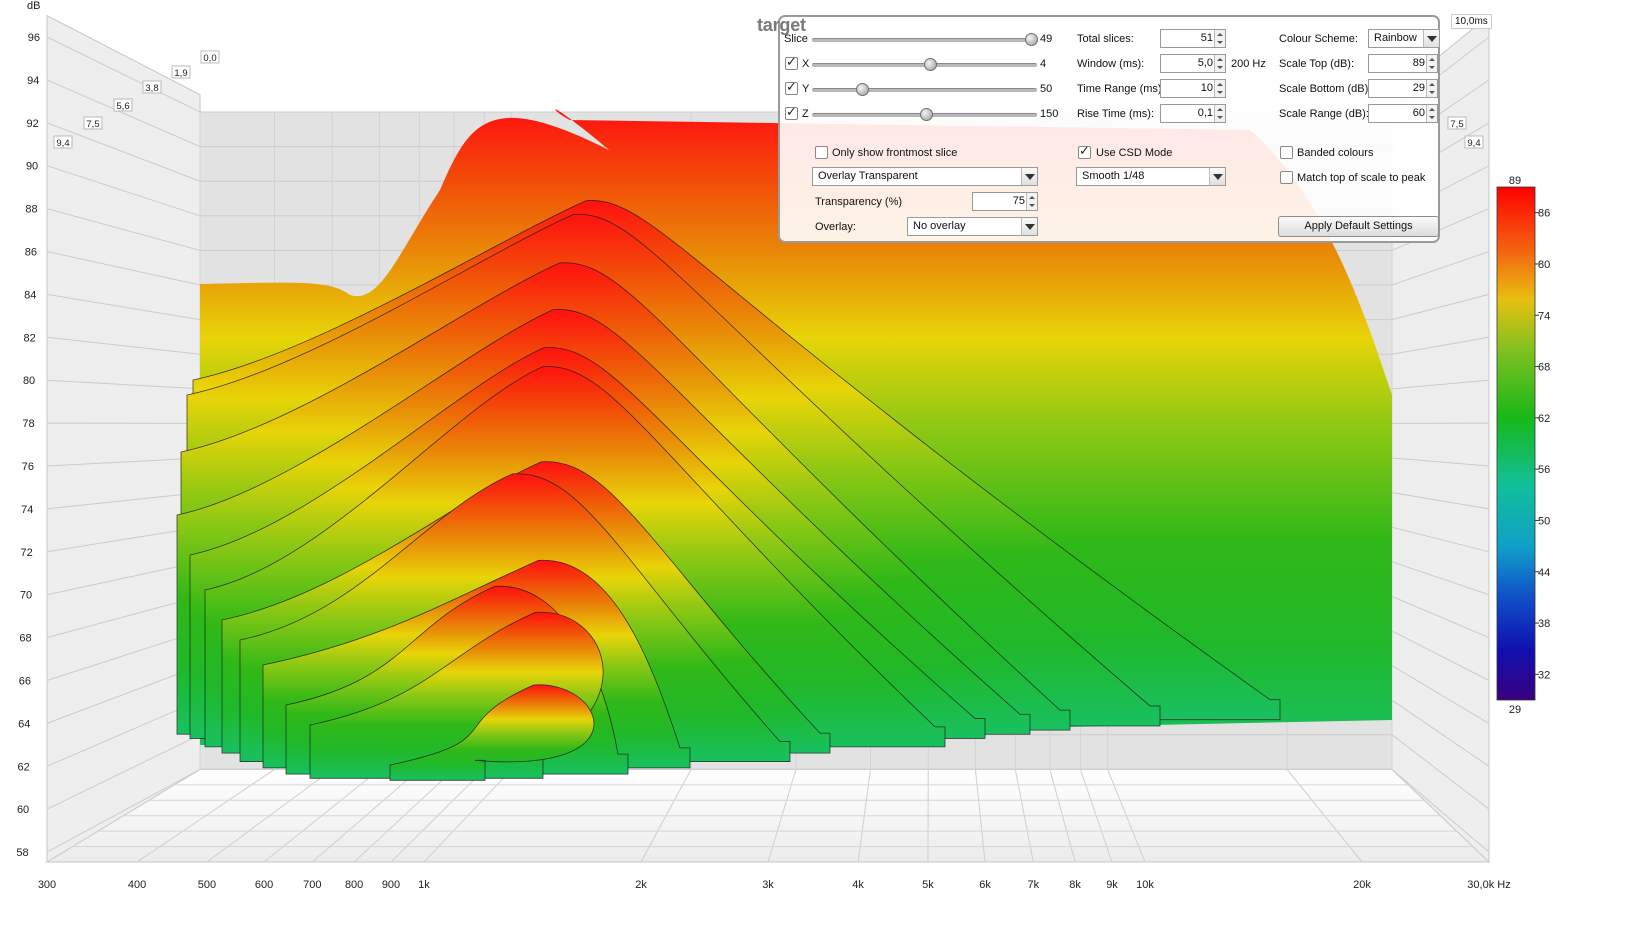 This screenshot has width=1649, height=938. I want to click on y-tick-label: 78, so click(28, 424).